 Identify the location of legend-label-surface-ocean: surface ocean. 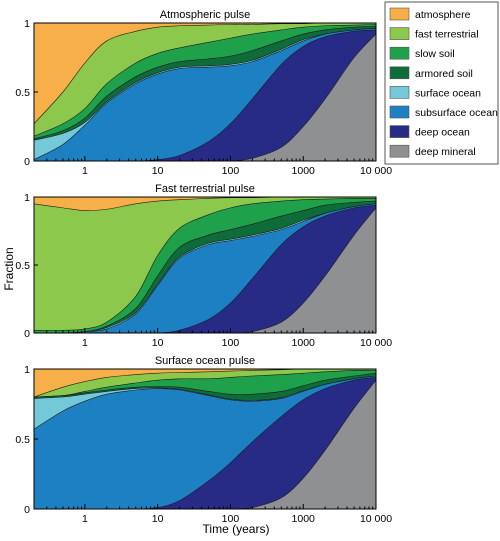
(448, 93).